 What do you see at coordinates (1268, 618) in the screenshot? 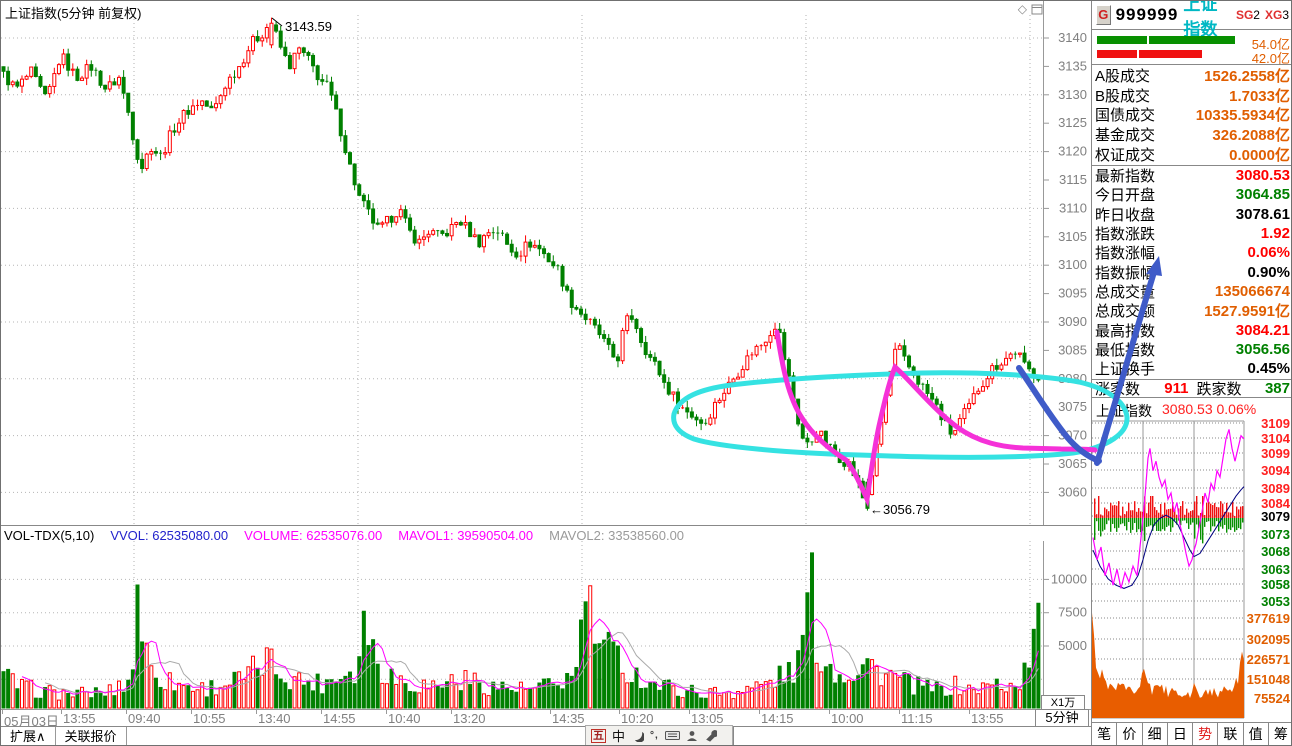
I see `mini-volume-label: 377619` at bounding box center [1268, 618].